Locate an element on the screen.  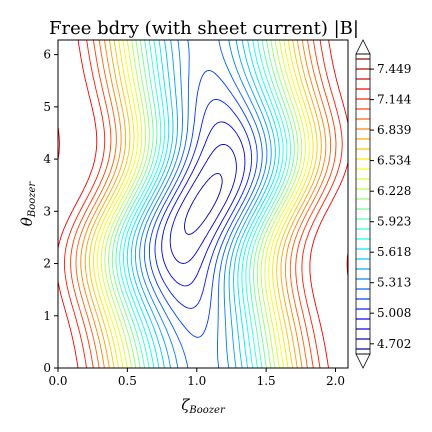
y-axis-label-sub: Boozer is located at coordinates (32, 200).